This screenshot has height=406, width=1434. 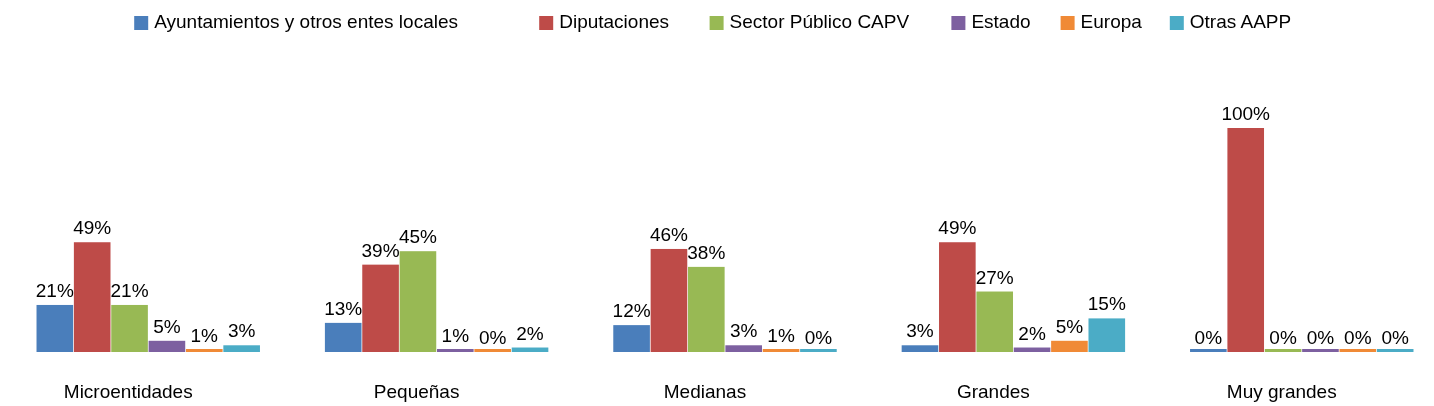 I want to click on data-label: 13%, so click(x=343, y=308).